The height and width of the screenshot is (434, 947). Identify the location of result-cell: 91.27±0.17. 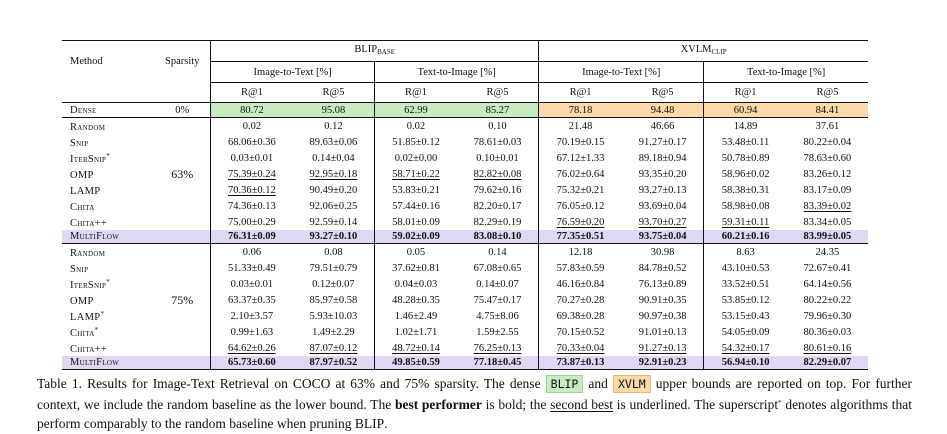
(663, 142).